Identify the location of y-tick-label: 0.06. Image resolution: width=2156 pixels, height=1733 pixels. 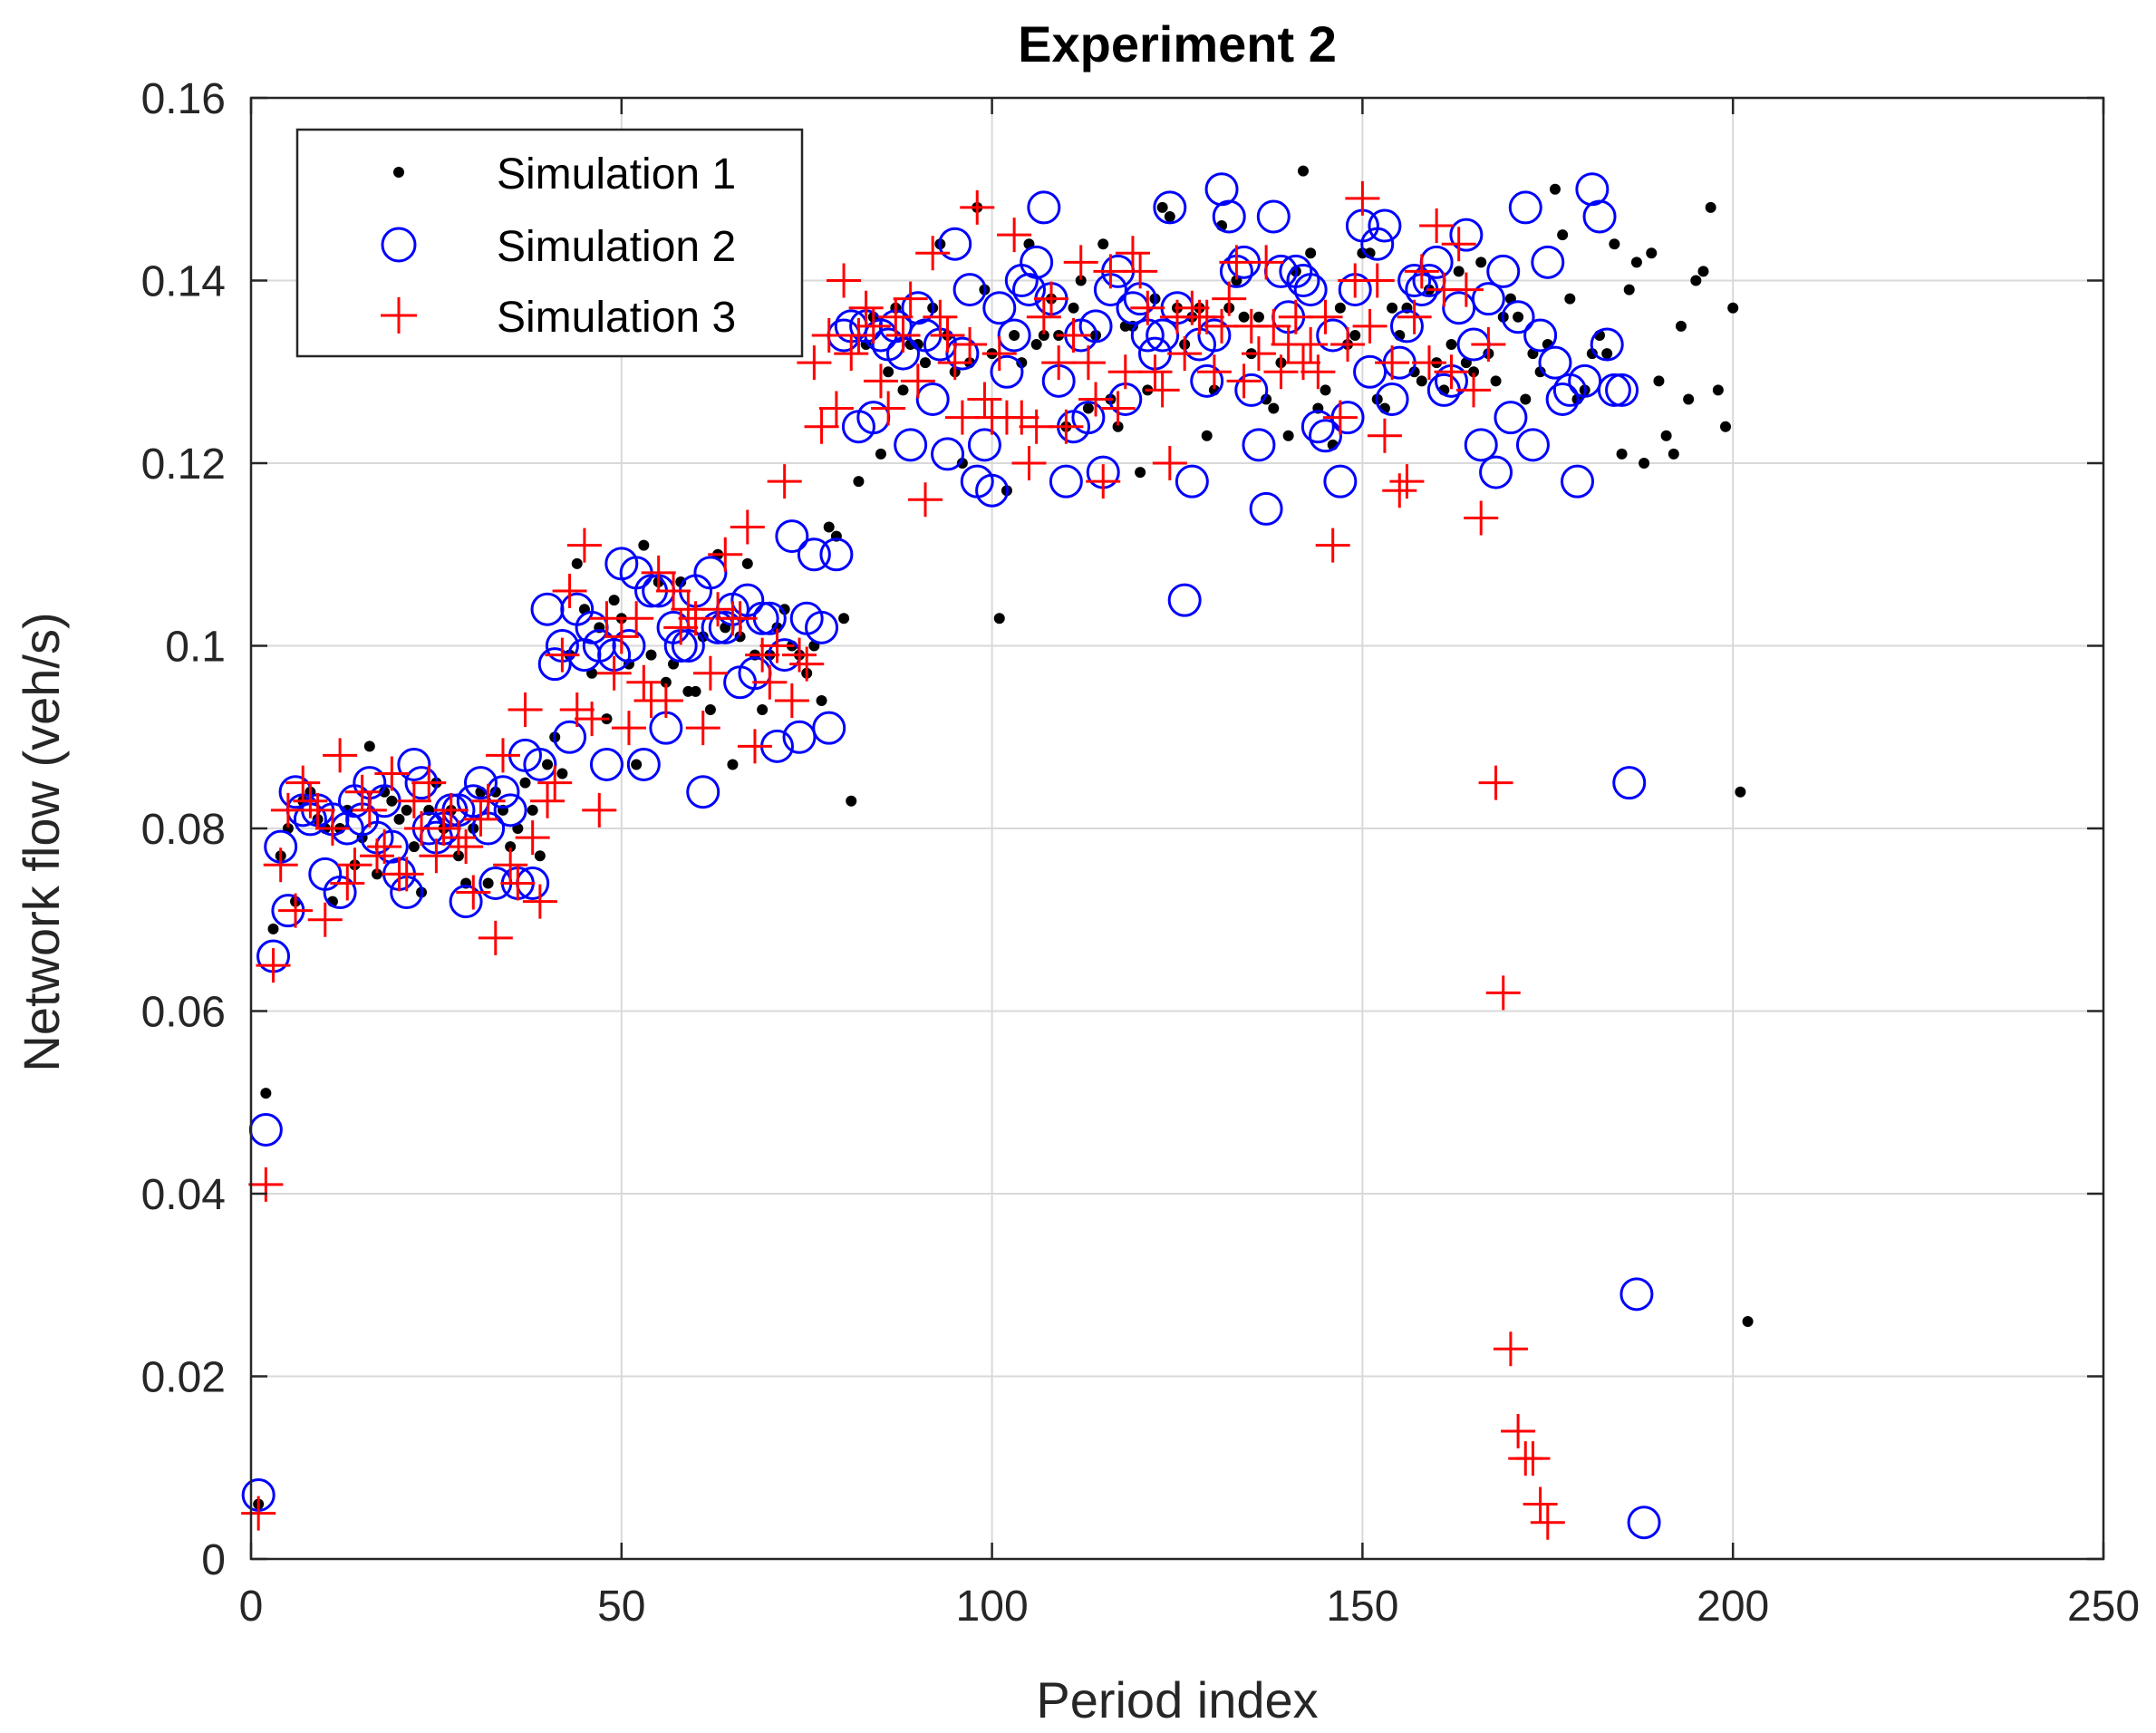
(183, 1013).